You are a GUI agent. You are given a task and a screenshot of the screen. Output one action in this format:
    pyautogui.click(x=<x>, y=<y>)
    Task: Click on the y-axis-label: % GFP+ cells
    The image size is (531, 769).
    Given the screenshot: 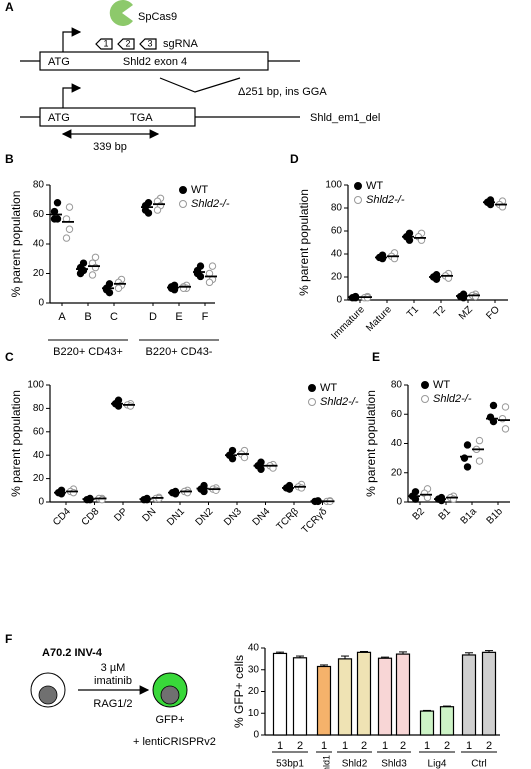 What is the action you would take?
    pyautogui.click(x=239, y=691)
    